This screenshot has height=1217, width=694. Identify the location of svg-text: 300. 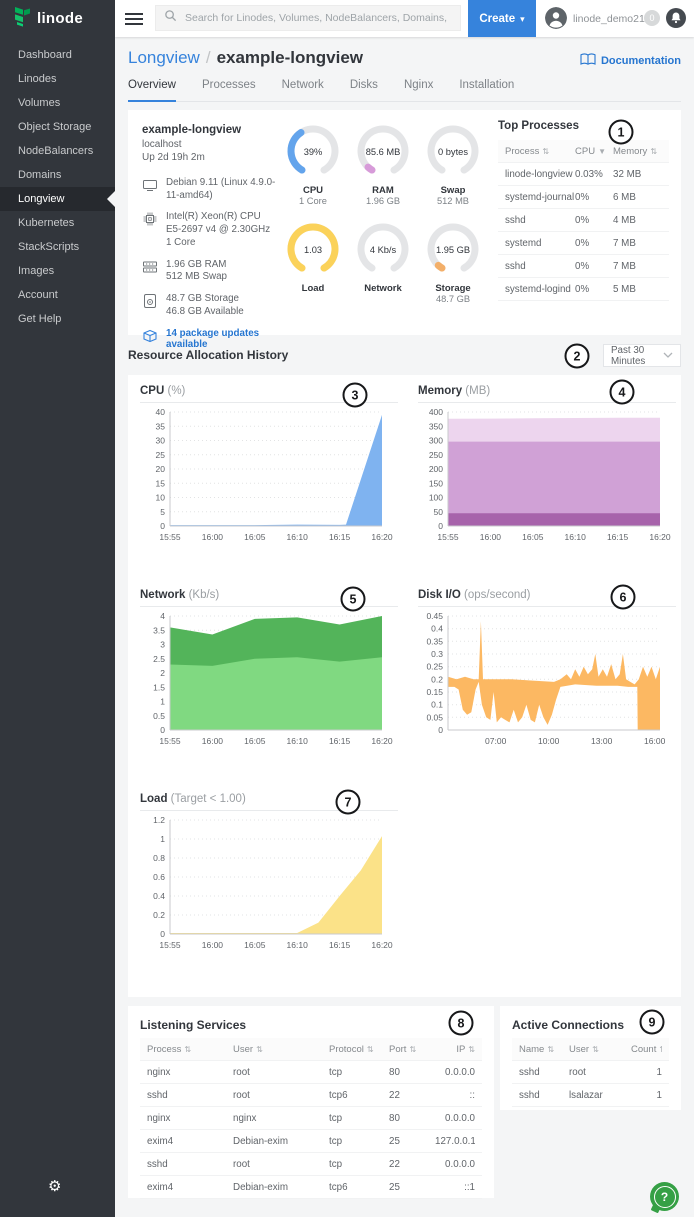
(436, 441).